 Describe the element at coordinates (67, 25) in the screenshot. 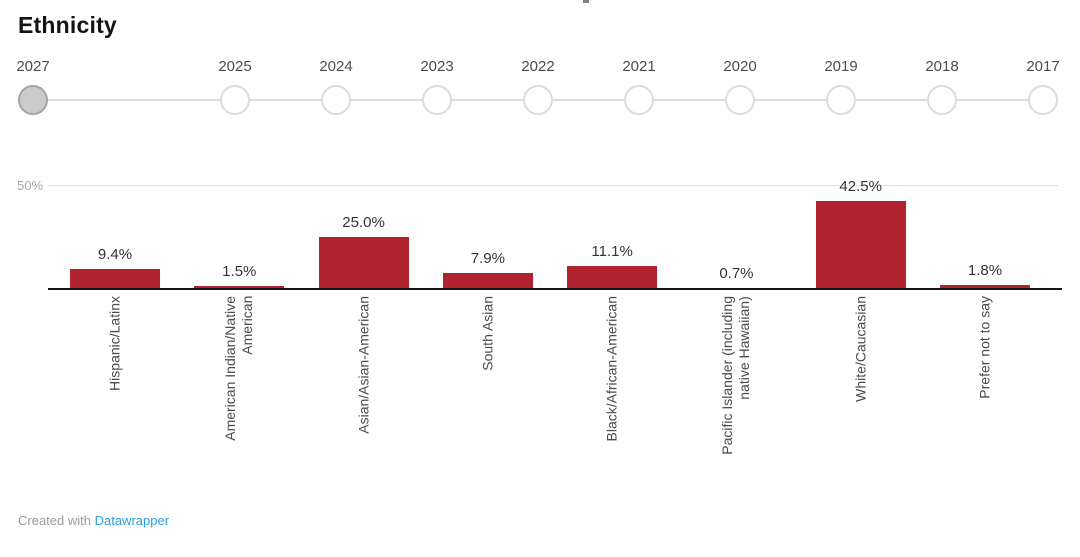

I see `page-title: Ethnicity` at that location.